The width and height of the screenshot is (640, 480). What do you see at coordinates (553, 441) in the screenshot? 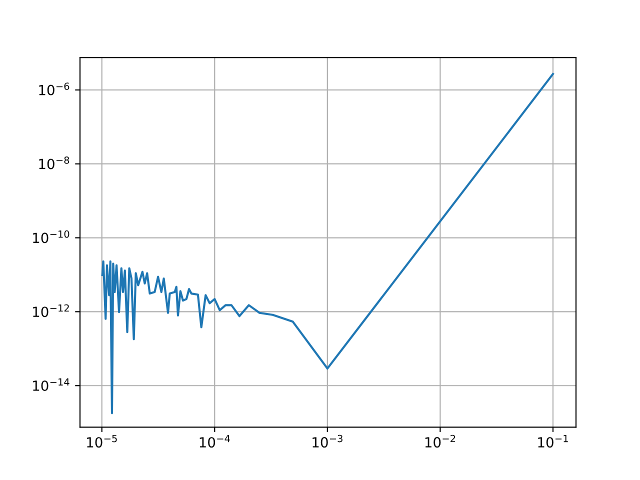
I see `x-tick-label: 10$^{−1}$` at bounding box center [553, 441].